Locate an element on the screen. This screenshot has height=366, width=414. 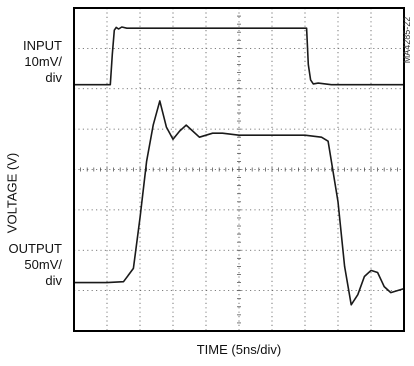
x-axis-label: TIME (5ns/div) is located at coordinates (239, 349).